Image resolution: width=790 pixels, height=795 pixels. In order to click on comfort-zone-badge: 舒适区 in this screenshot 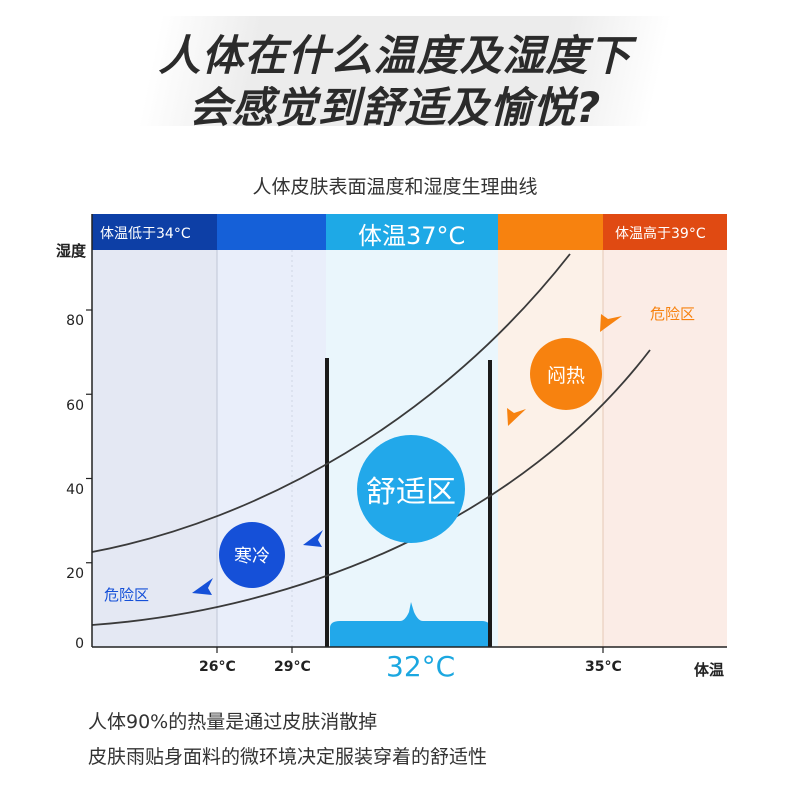, I will do `click(411, 489)`.